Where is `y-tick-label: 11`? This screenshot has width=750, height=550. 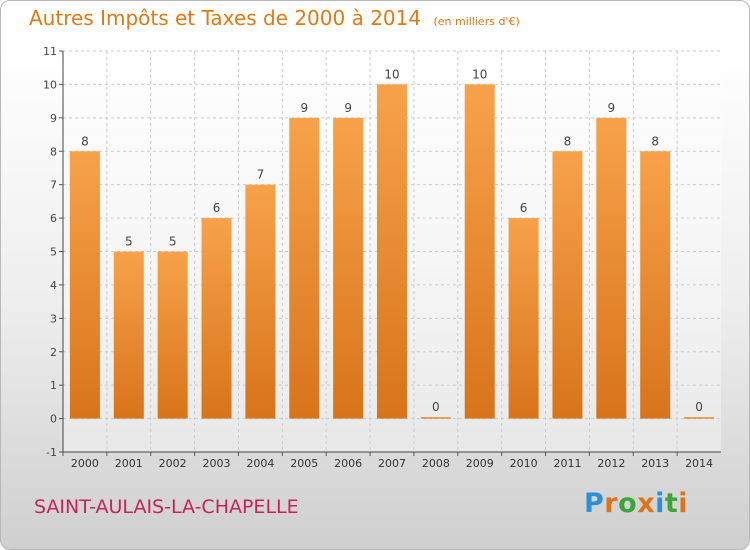 y-tick-label: 11 is located at coordinates (50, 51).